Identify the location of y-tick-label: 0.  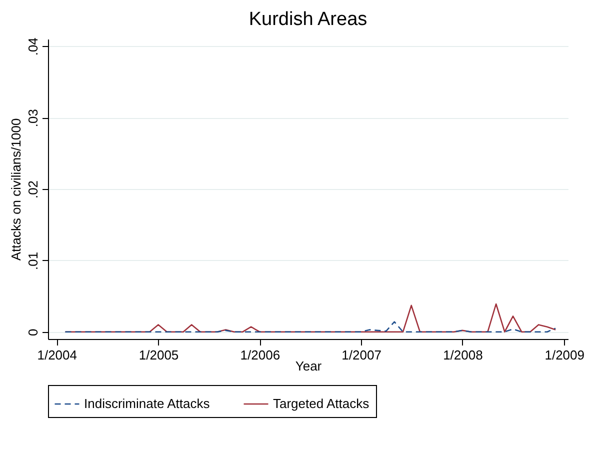
(33, 332).